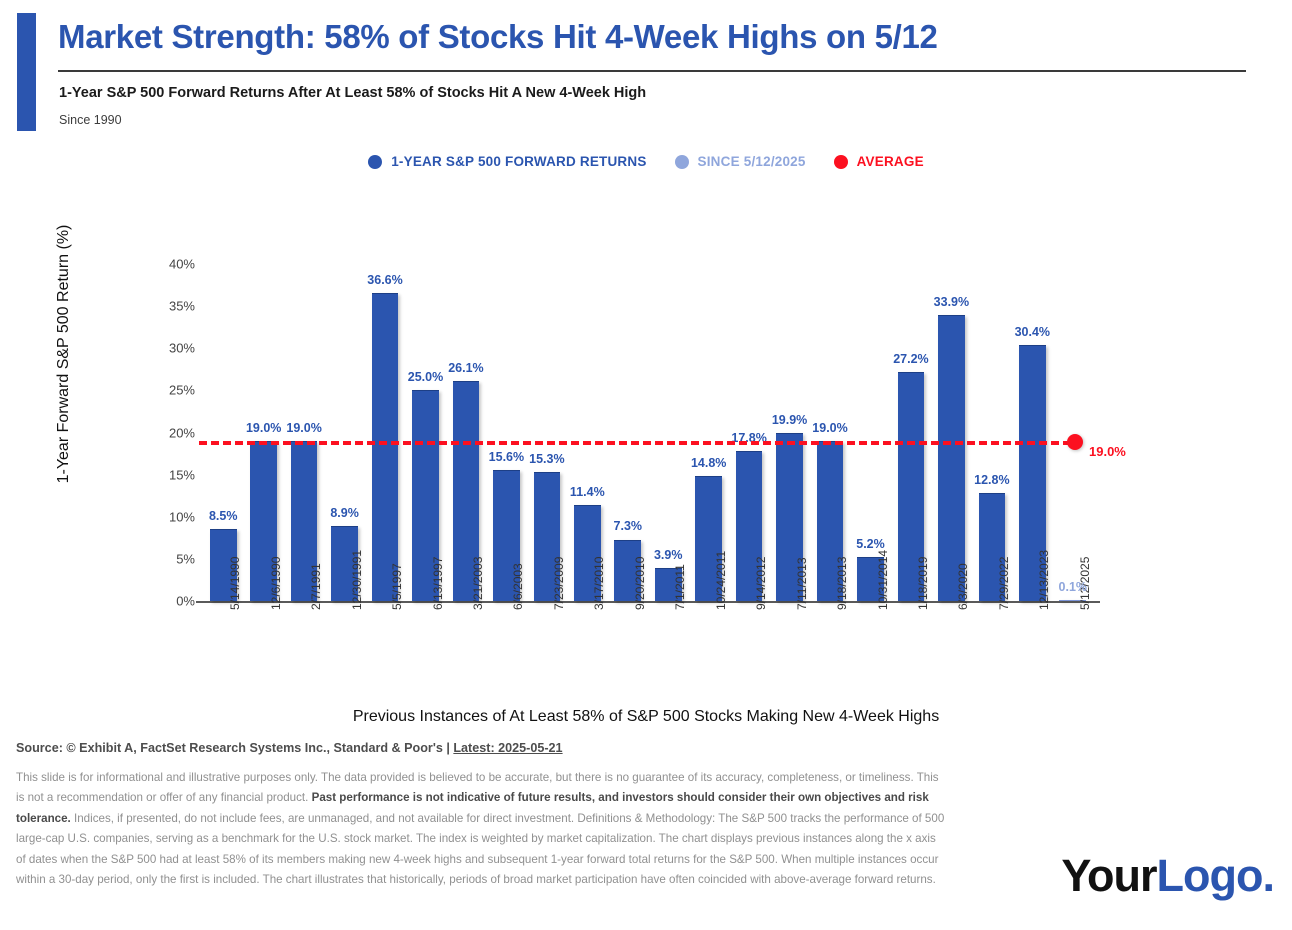 The height and width of the screenshot is (930, 1292). What do you see at coordinates (356, 579) in the screenshot?
I see `x-axis-tick-label: 12/30/1991` at bounding box center [356, 579].